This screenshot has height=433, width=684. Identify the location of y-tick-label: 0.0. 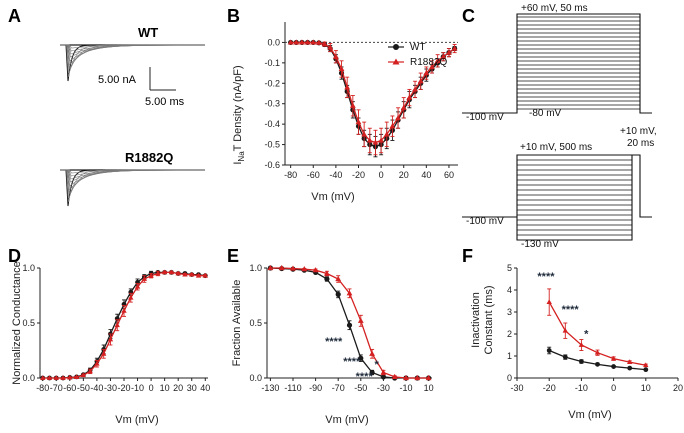
(273, 42).